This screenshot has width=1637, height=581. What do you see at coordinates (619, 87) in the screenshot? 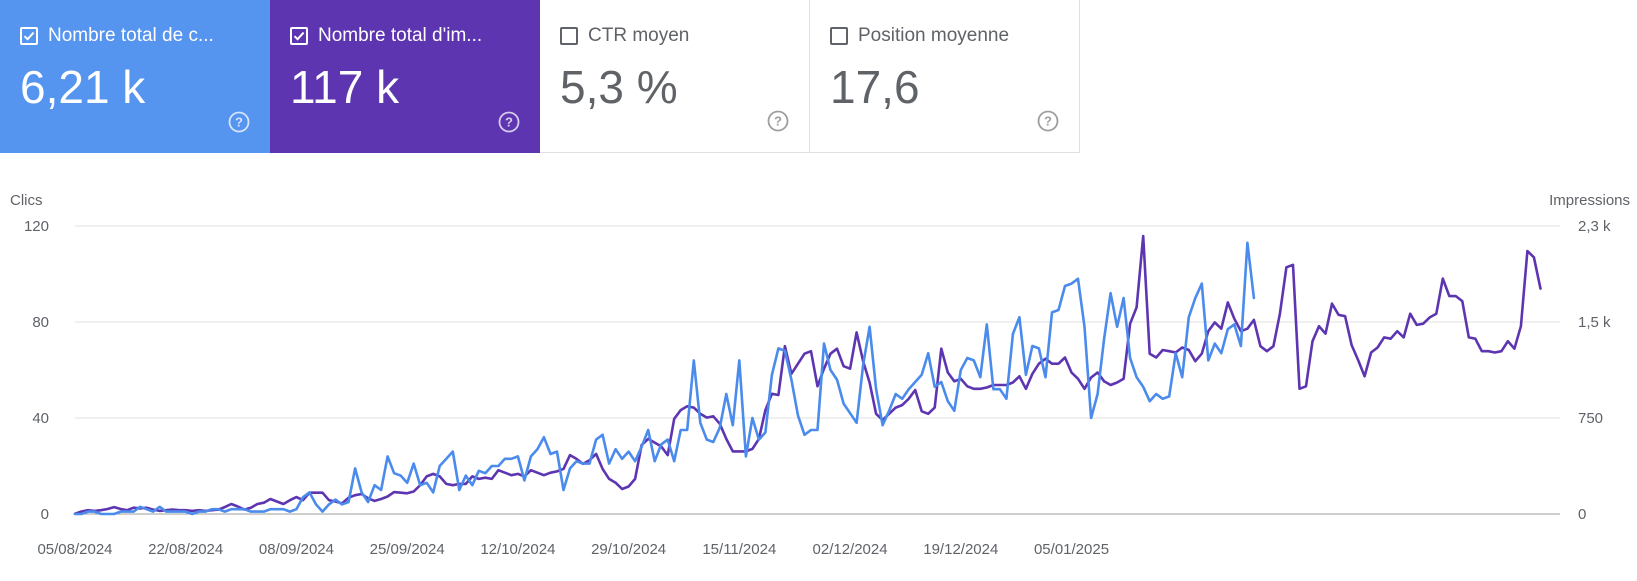
I see `metric-value: 5,3 %` at bounding box center [619, 87].